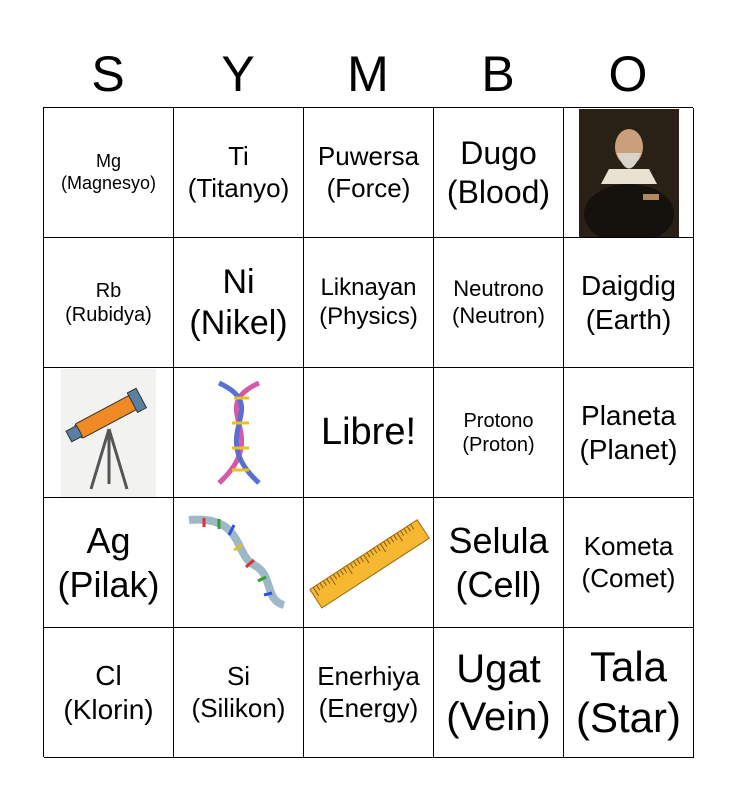 The height and width of the screenshot is (800, 736). Describe the element at coordinates (238, 322) in the screenshot. I see `cell-text: (Nikel)` at that location.